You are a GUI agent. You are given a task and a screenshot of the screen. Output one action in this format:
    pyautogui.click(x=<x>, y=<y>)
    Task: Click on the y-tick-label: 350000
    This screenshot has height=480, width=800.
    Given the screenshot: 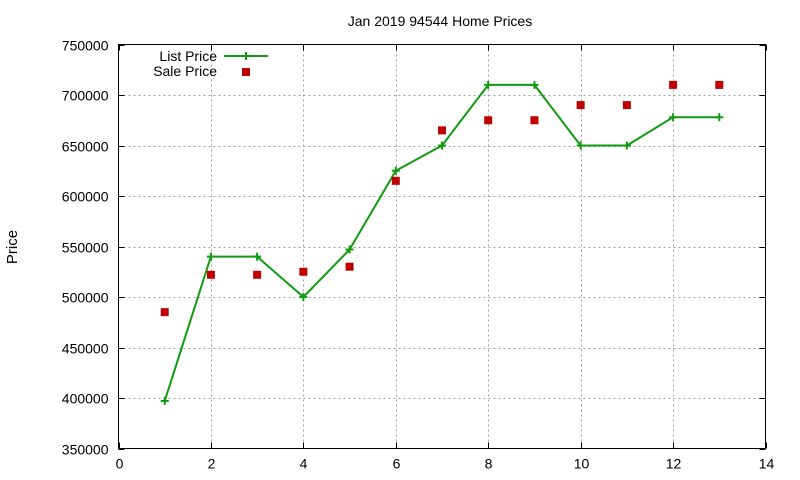 What is the action you would take?
    pyautogui.click(x=85, y=450)
    